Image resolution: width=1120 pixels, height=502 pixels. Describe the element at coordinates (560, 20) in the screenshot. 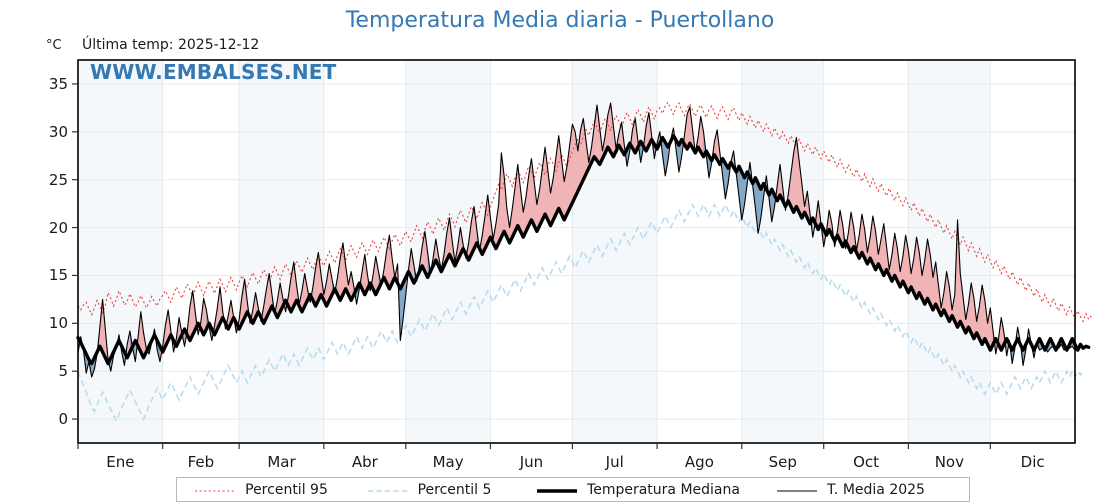

I see `page-title: Temperatura Media diaria - Puertollano` at that location.